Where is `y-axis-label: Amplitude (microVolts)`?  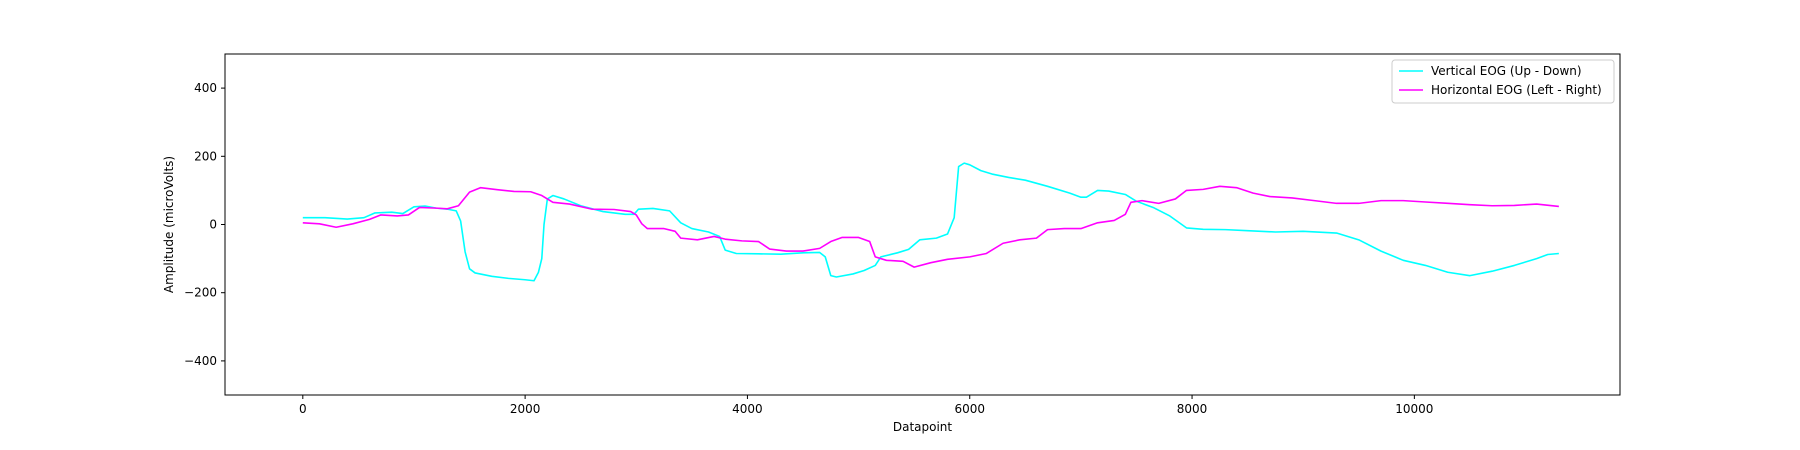
y-axis-label: Amplitude (microVolts) is located at coordinates (169, 224).